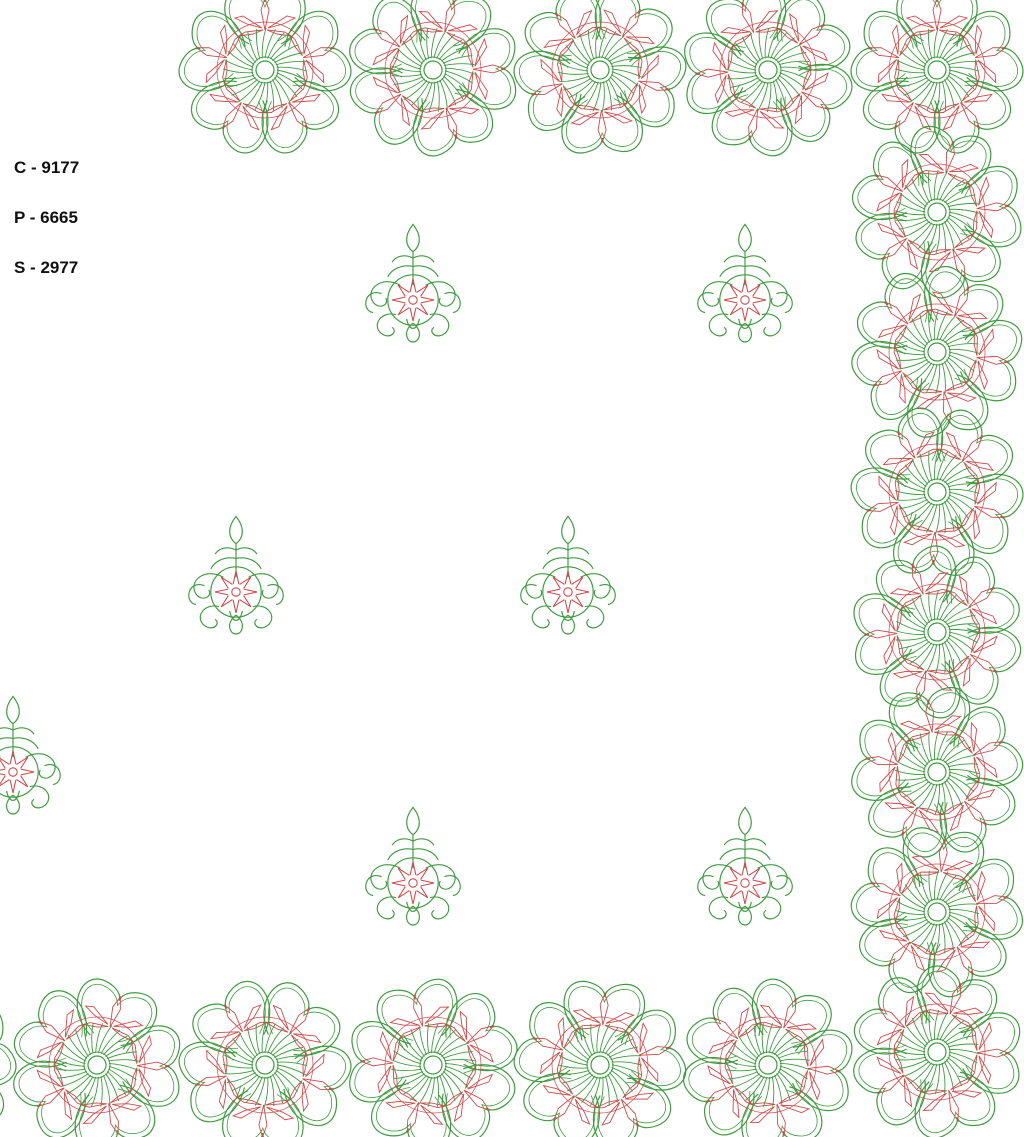  I want to click on stitch-stats: C - 9177 P - 6665 S - 2977, so click(46, 233).